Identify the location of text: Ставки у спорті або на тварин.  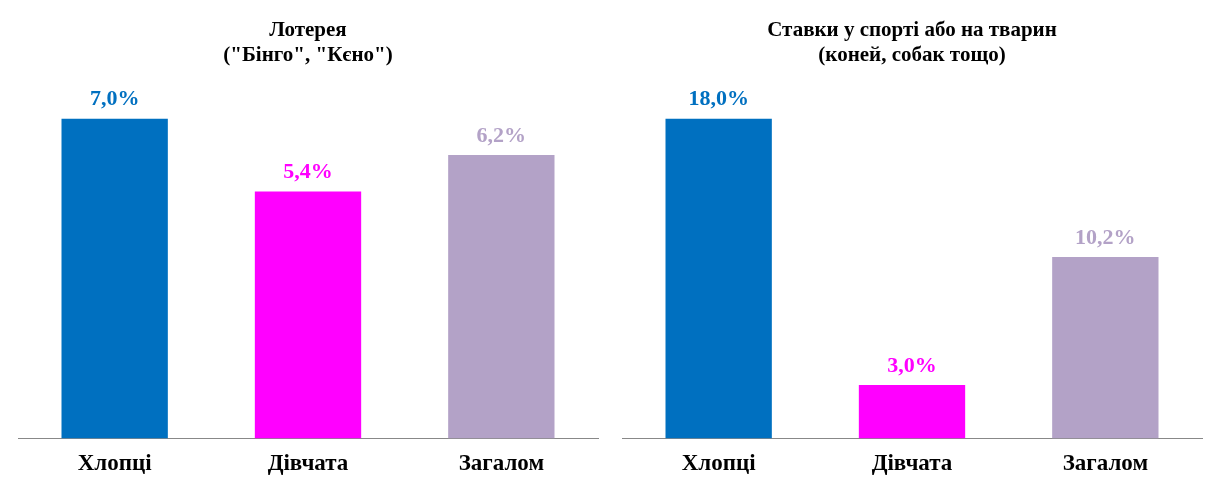
(912, 29).